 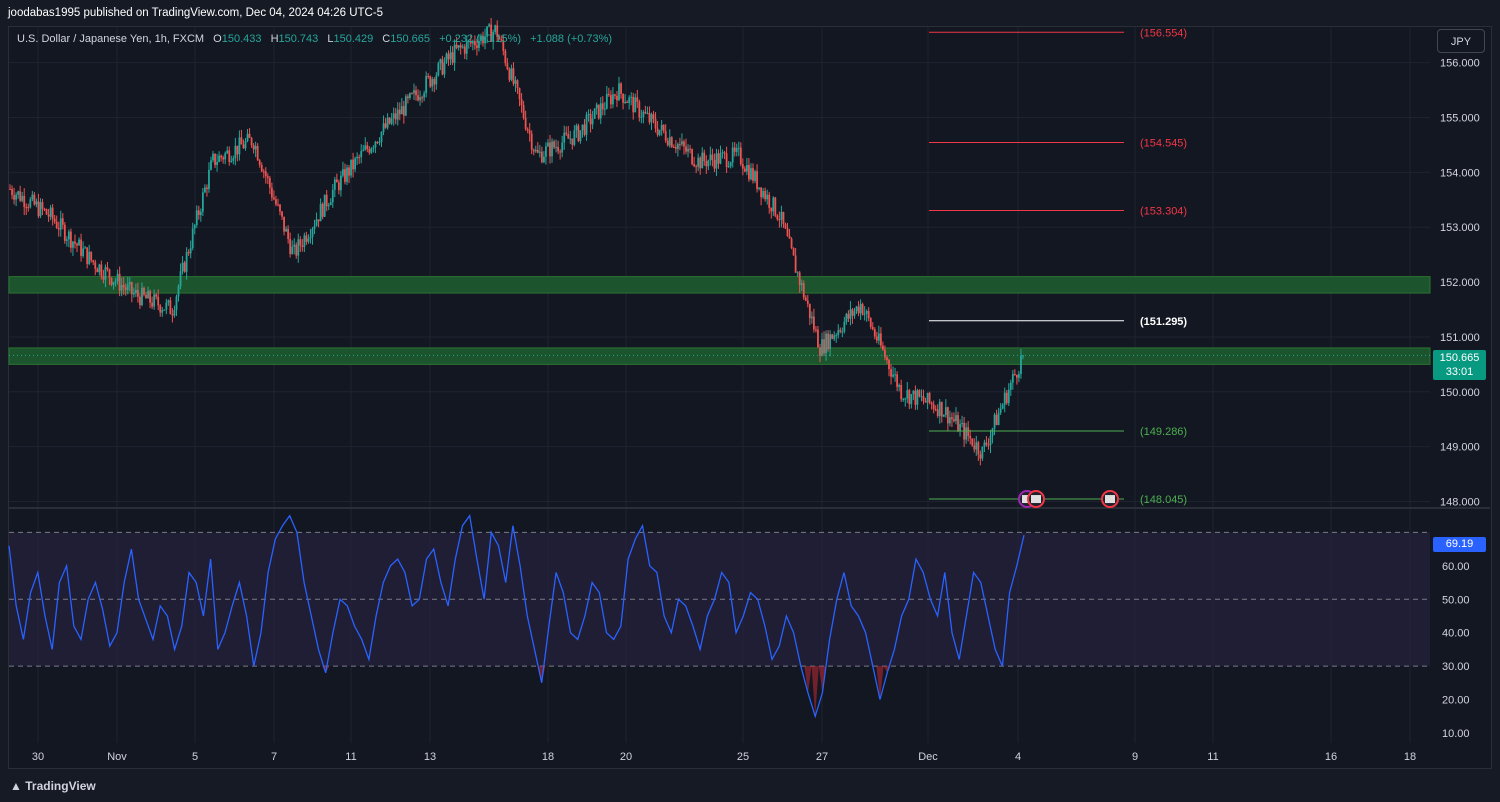 I want to click on rsi-tick-1: 50.00, so click(x=1456, y=600).